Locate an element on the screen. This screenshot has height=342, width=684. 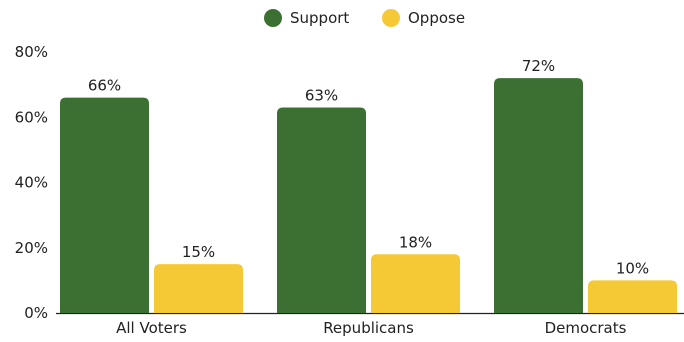
y-tick-label: 40% is located at coordinates (31, 183).